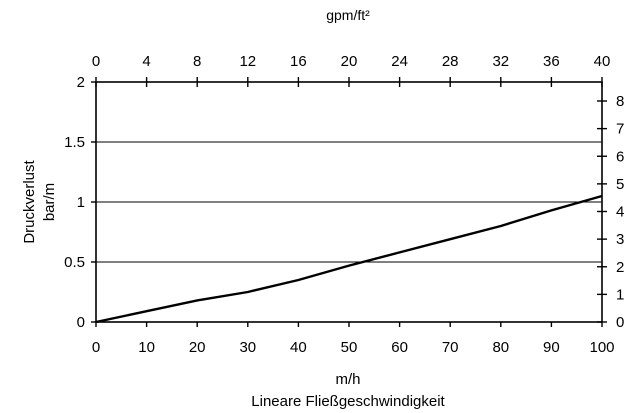 Image resolution: width=631 pixels, height=413 pixels. I want to click on x-tick-label: 60, so click(399, 347).